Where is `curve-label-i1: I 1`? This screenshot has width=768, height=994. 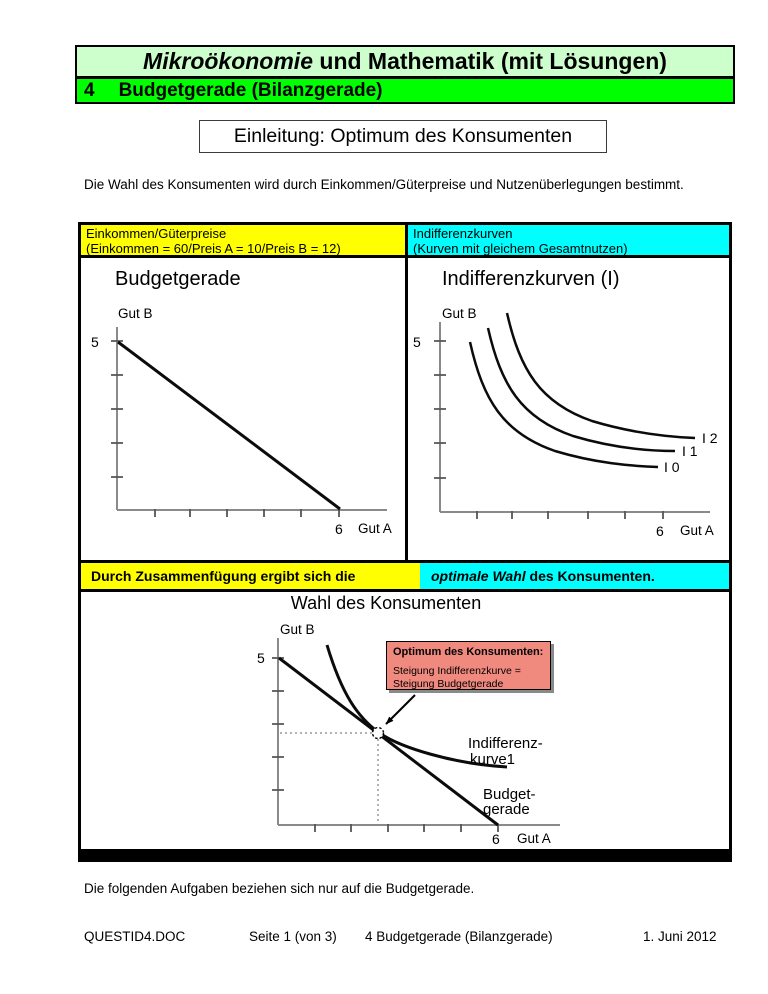
curve-label-i1: I 1 is located at coordinates (690, 451).